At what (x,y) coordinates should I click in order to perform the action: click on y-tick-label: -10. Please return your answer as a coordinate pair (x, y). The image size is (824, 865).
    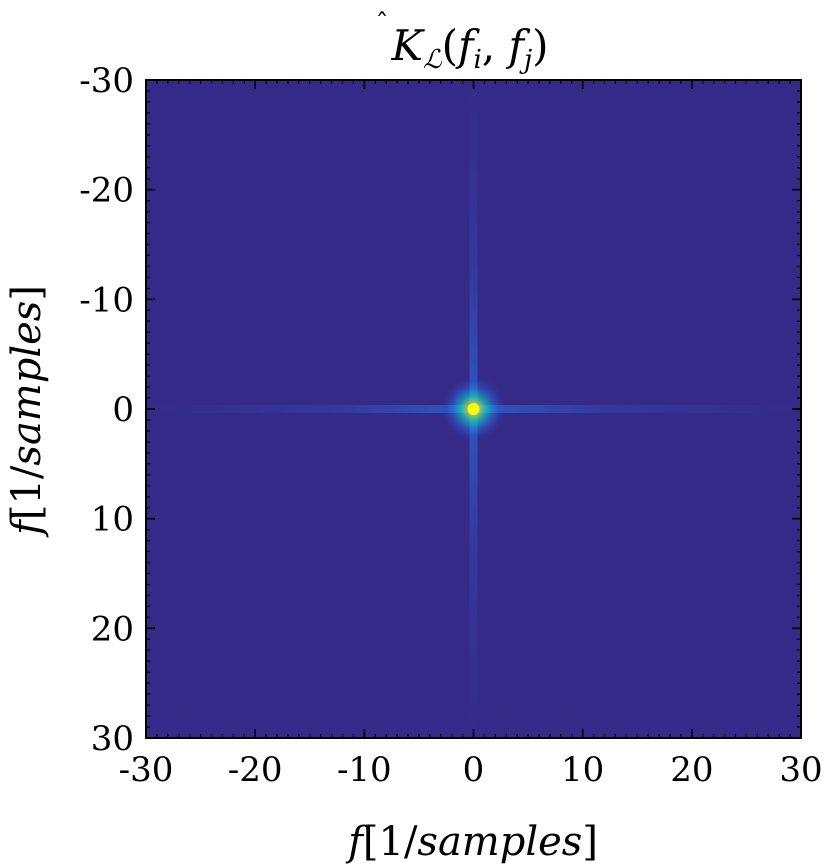
    Looking at the image, I should click on (106, 300).